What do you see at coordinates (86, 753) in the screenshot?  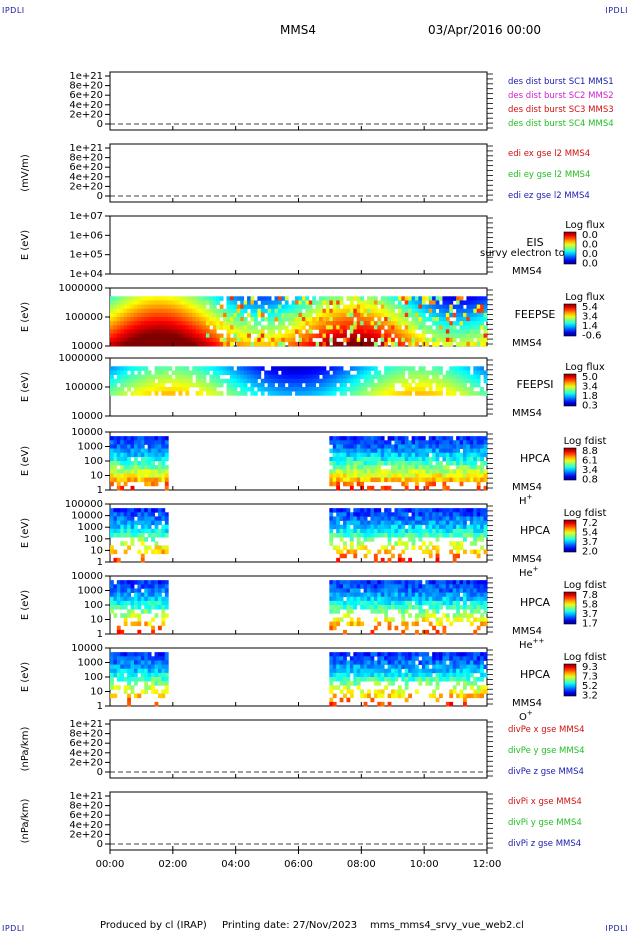 I see `y-tick-label: 4e+20` at bounding box center [86, 753].